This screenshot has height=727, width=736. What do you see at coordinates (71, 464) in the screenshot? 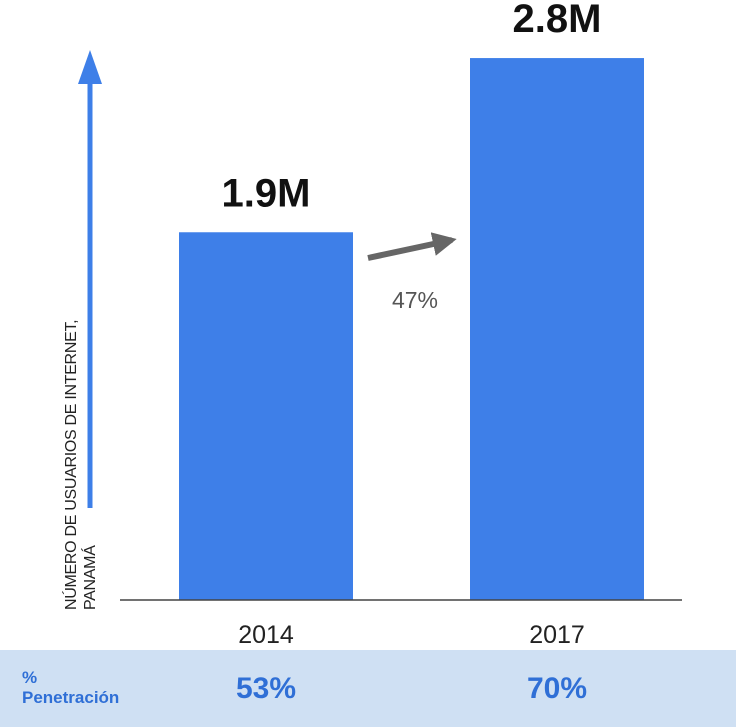
I see `y-axis-label-line1: NÚMERO DE USUARIOS DE INTERNET,` at bounding box center [71, 464].